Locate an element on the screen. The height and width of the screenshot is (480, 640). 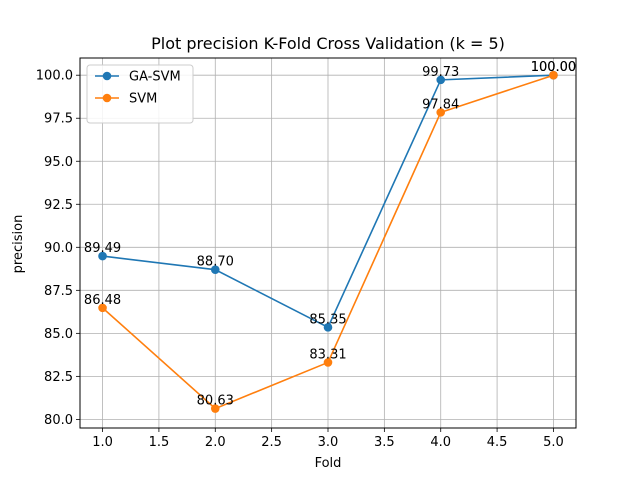
data-label: 86.48 is located at coordinates (102, 300).